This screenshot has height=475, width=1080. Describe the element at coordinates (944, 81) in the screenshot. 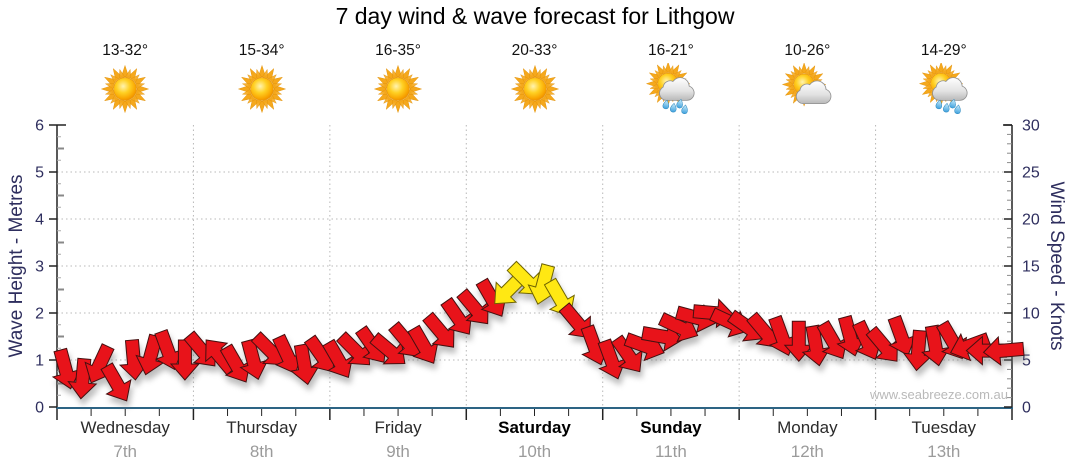

I see `day-forecast-tuesday: 14-29°` at that location.